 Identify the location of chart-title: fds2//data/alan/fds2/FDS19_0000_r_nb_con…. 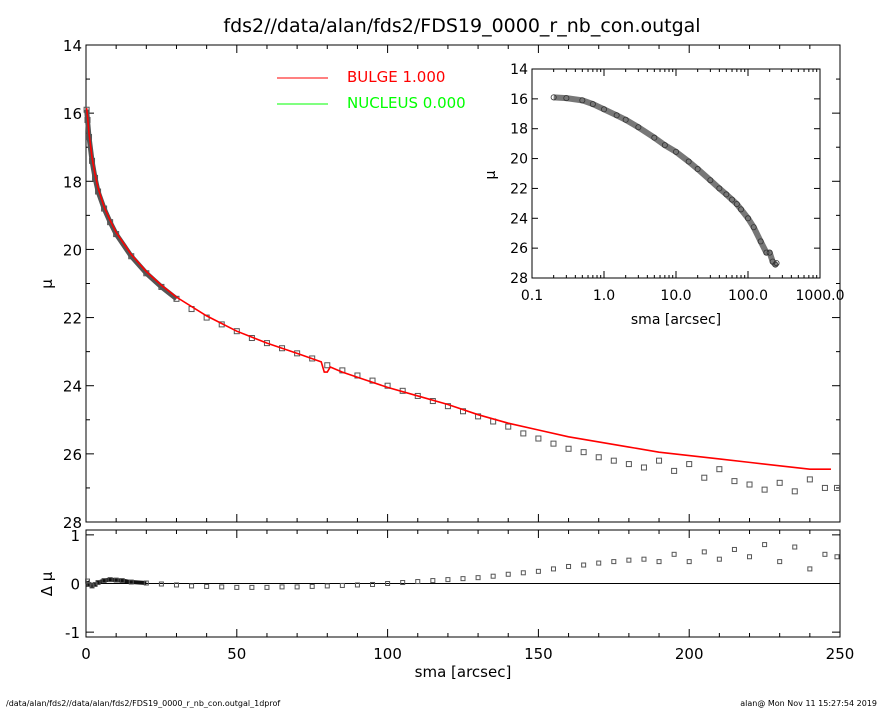
(461, 26).